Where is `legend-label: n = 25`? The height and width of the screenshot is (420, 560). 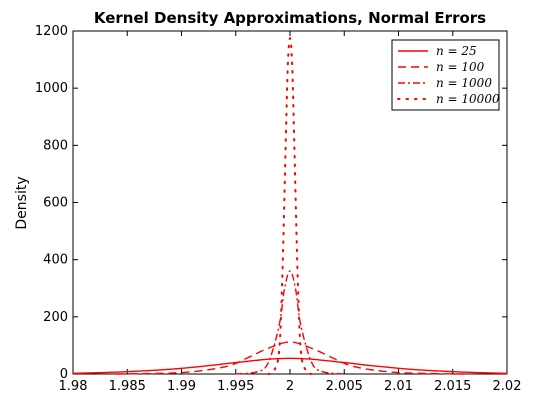
legend-label: n = 25 is located at coordinates (456, 51).